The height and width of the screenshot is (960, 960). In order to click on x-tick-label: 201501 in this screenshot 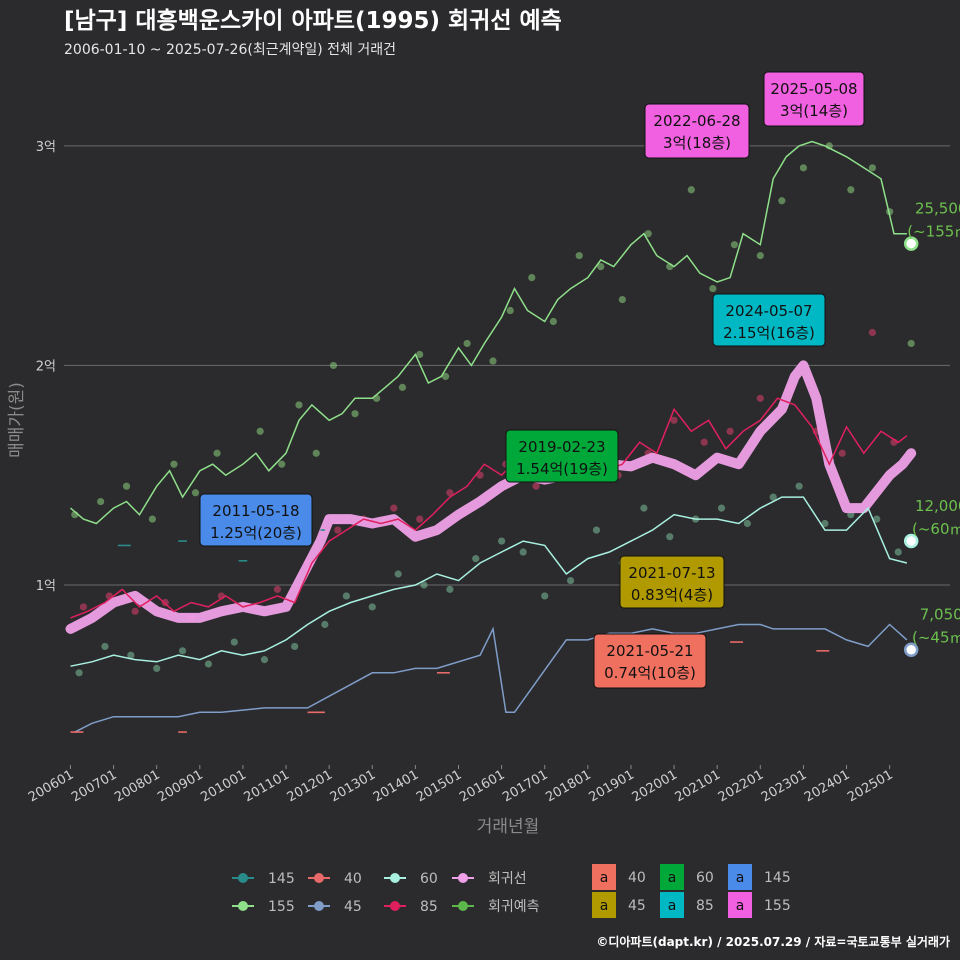, I will do `click(439, 786)`.